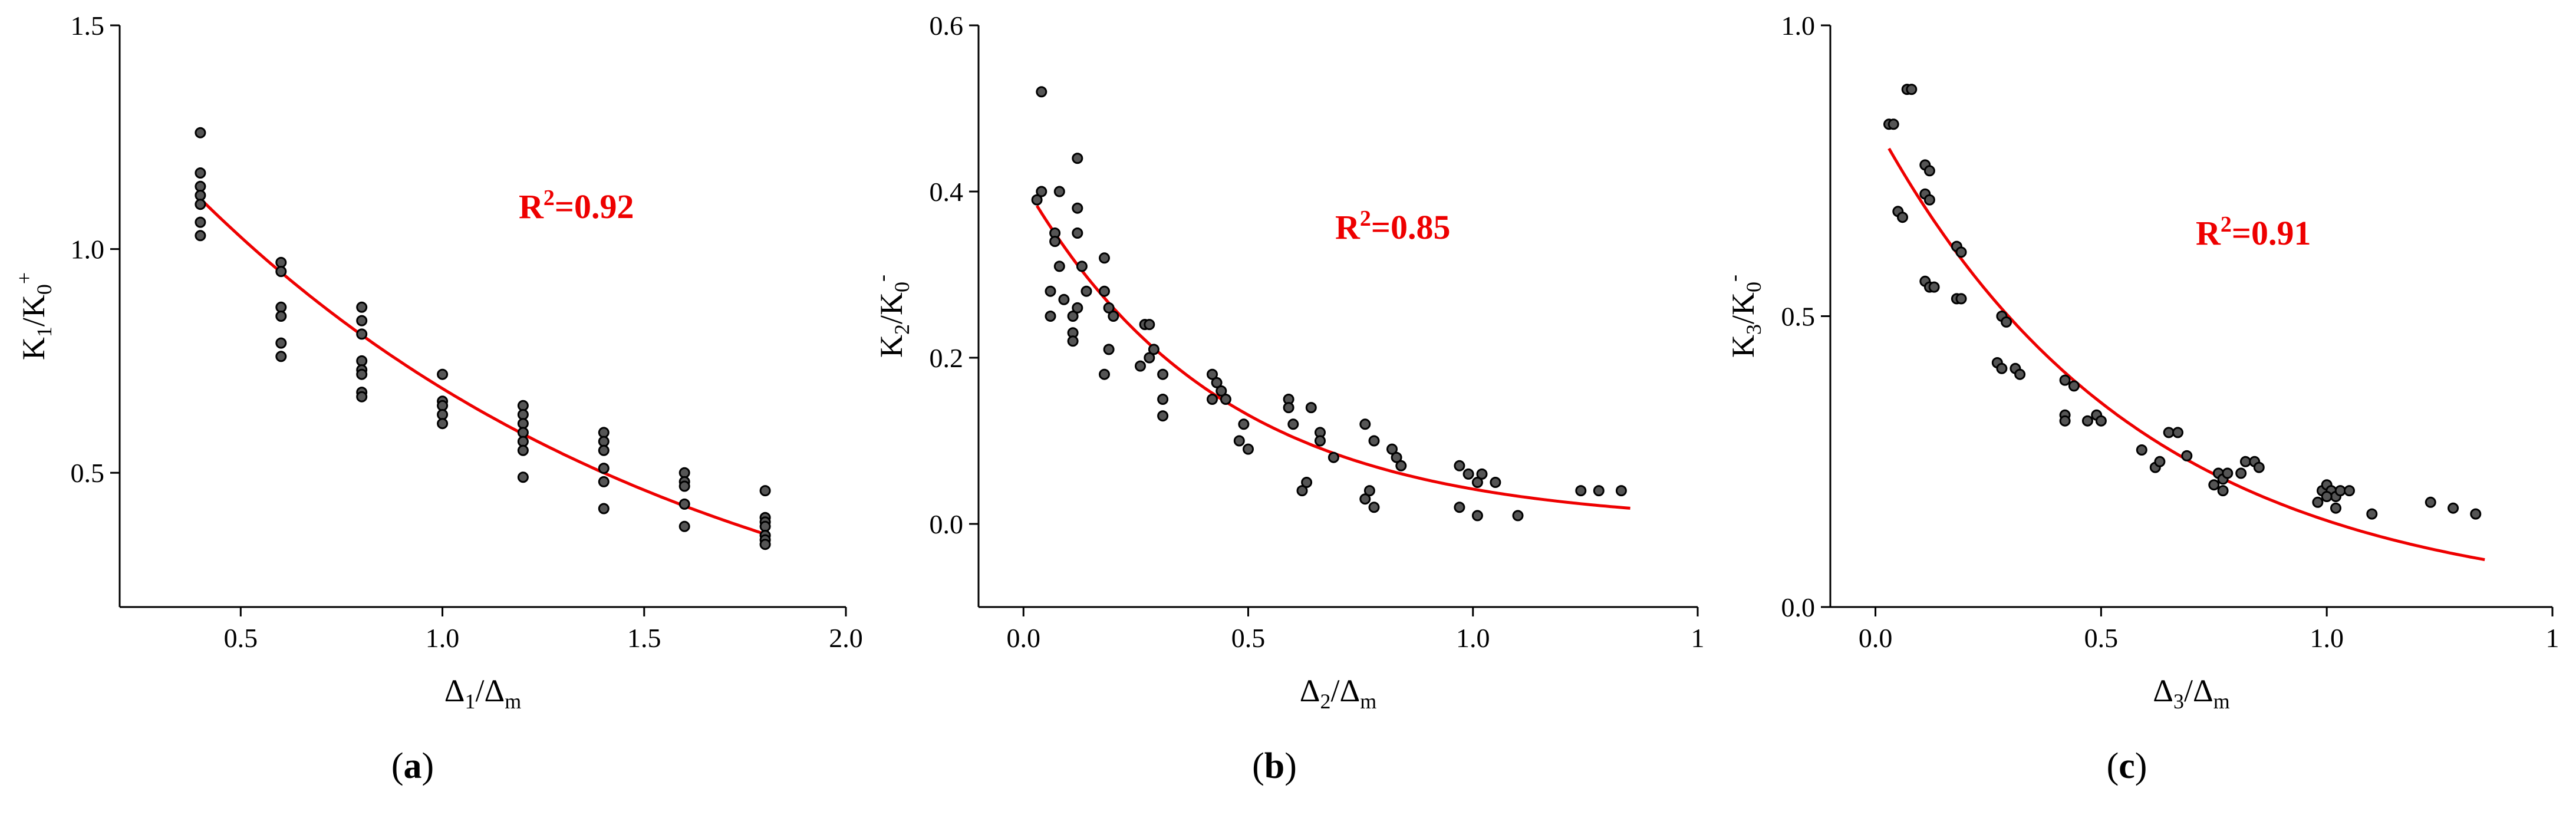 The width and height of the screenshot is (2576, 818). Describe the element at coordinates (1325, 701) in the screenshot. I see `x-label-sub: 2` at that location.